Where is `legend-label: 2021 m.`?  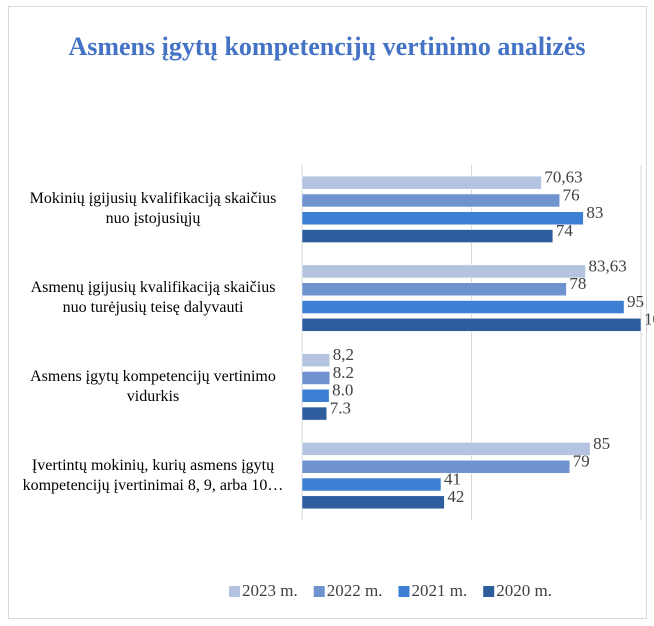 legend-label: 2021 m. is located at coordinates (439, 590).